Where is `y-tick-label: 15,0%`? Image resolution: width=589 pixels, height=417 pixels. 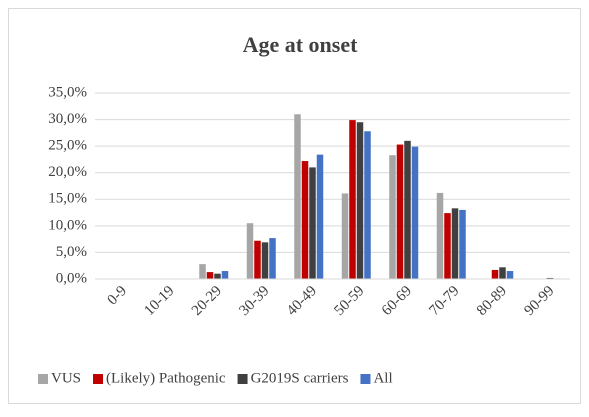 y-tick-label: 15,0% is located at coordinates (67, 199).